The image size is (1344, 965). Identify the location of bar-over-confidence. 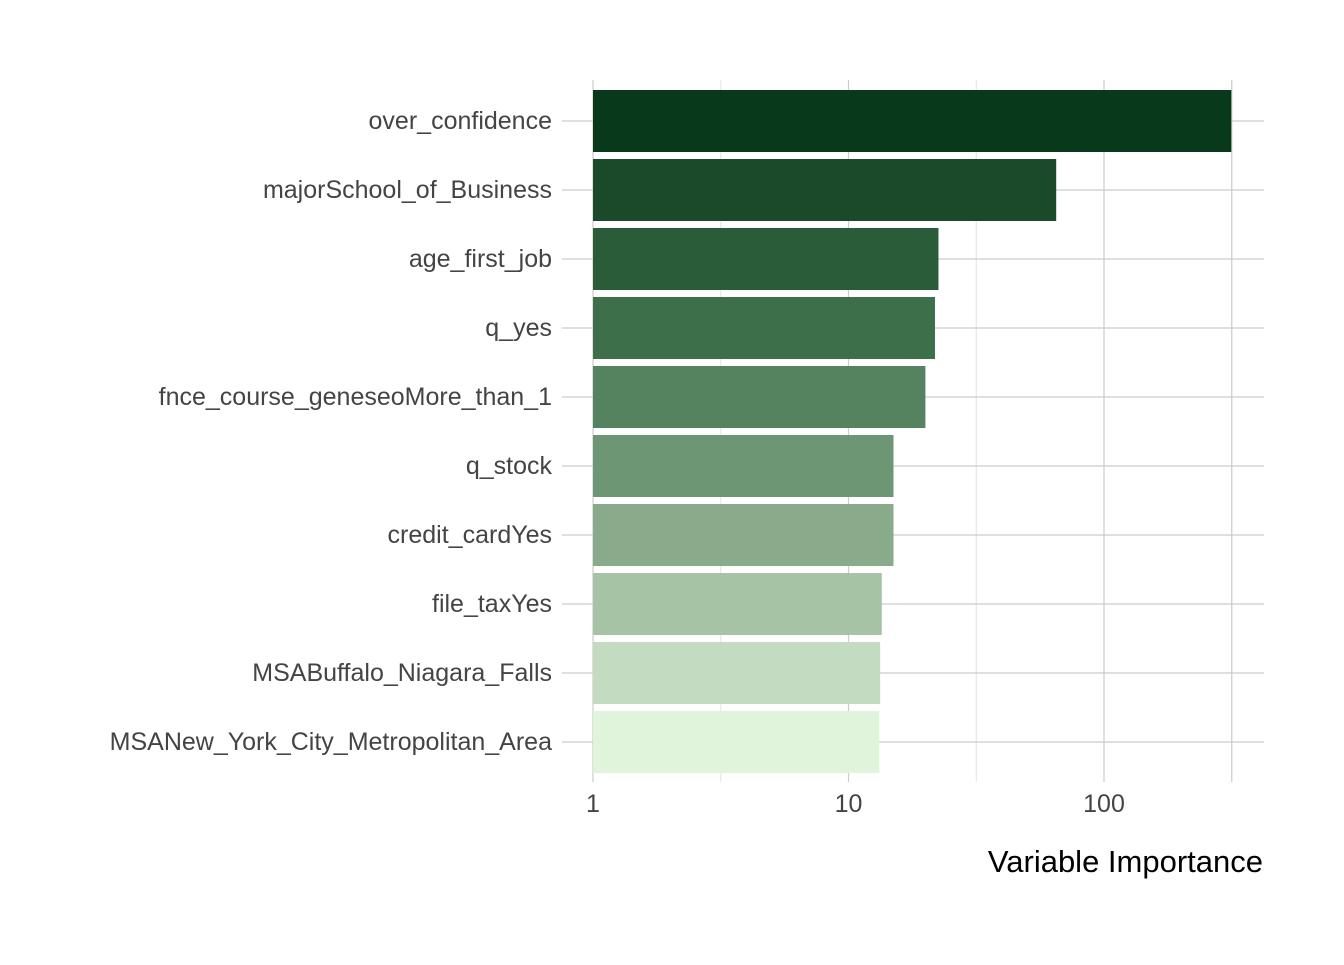
(912, 121).